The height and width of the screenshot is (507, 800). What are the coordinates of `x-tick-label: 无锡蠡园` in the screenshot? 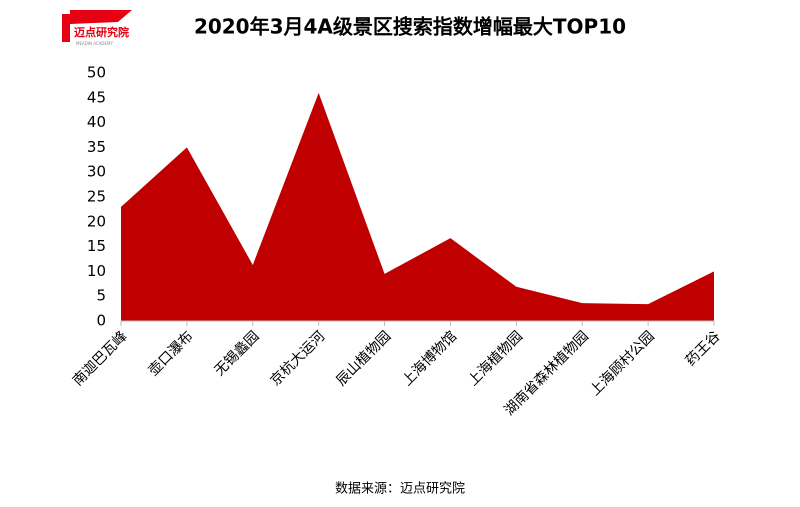 It's located at (237, 354).